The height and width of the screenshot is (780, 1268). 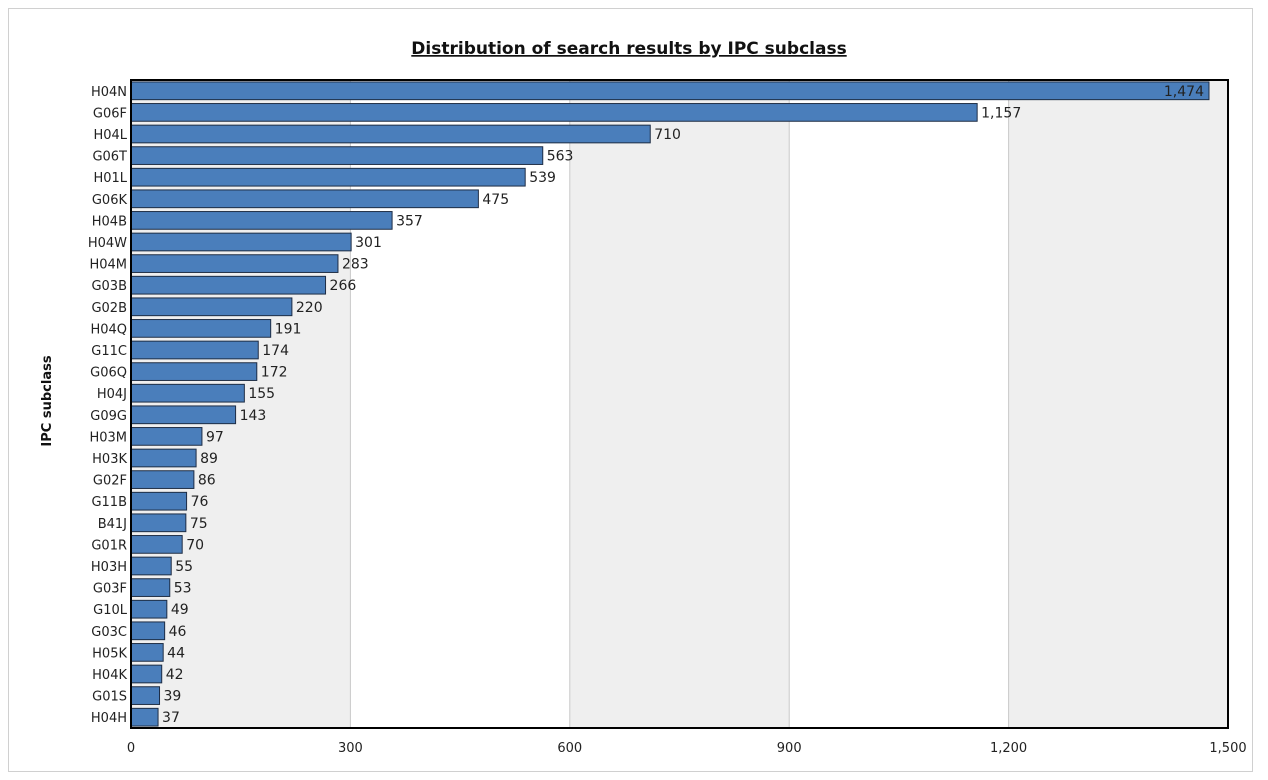 What do you see at coordinates (554, 112) in the screenshot?
I see `bar-g06f` at bounding box center [554, 112].